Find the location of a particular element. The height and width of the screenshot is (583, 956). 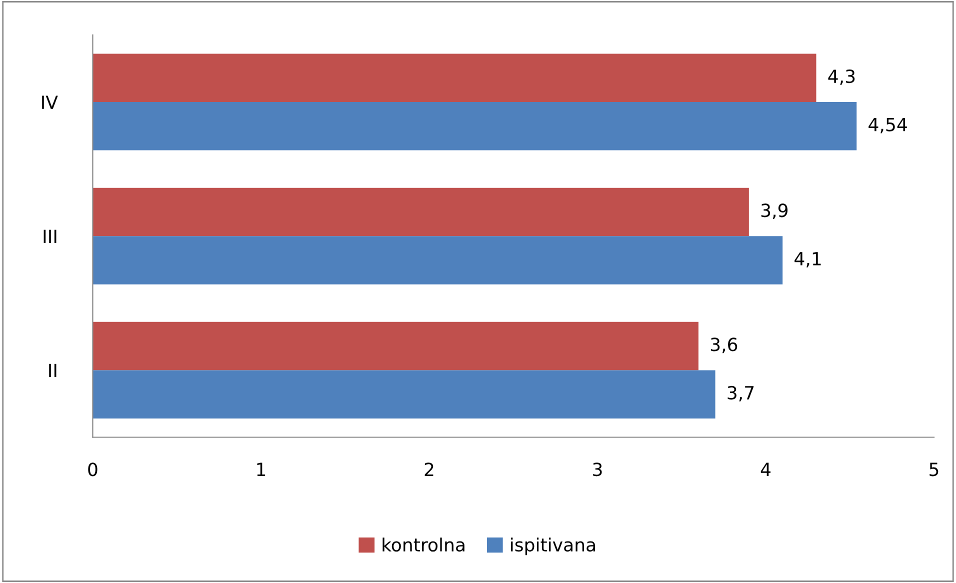

y-tick-label: IV is located at coordinates (50, 102).